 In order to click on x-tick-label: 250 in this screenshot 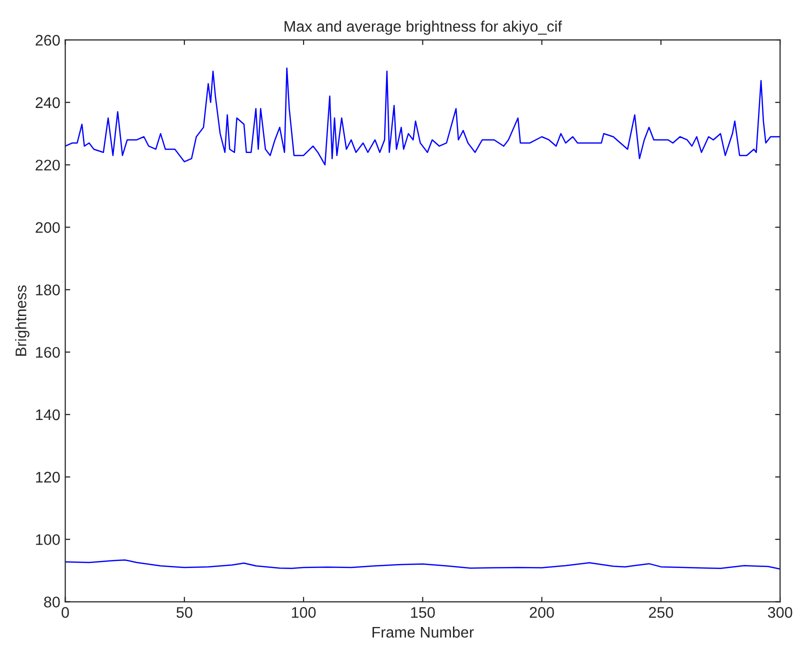, I will do `click(661, 612)`.